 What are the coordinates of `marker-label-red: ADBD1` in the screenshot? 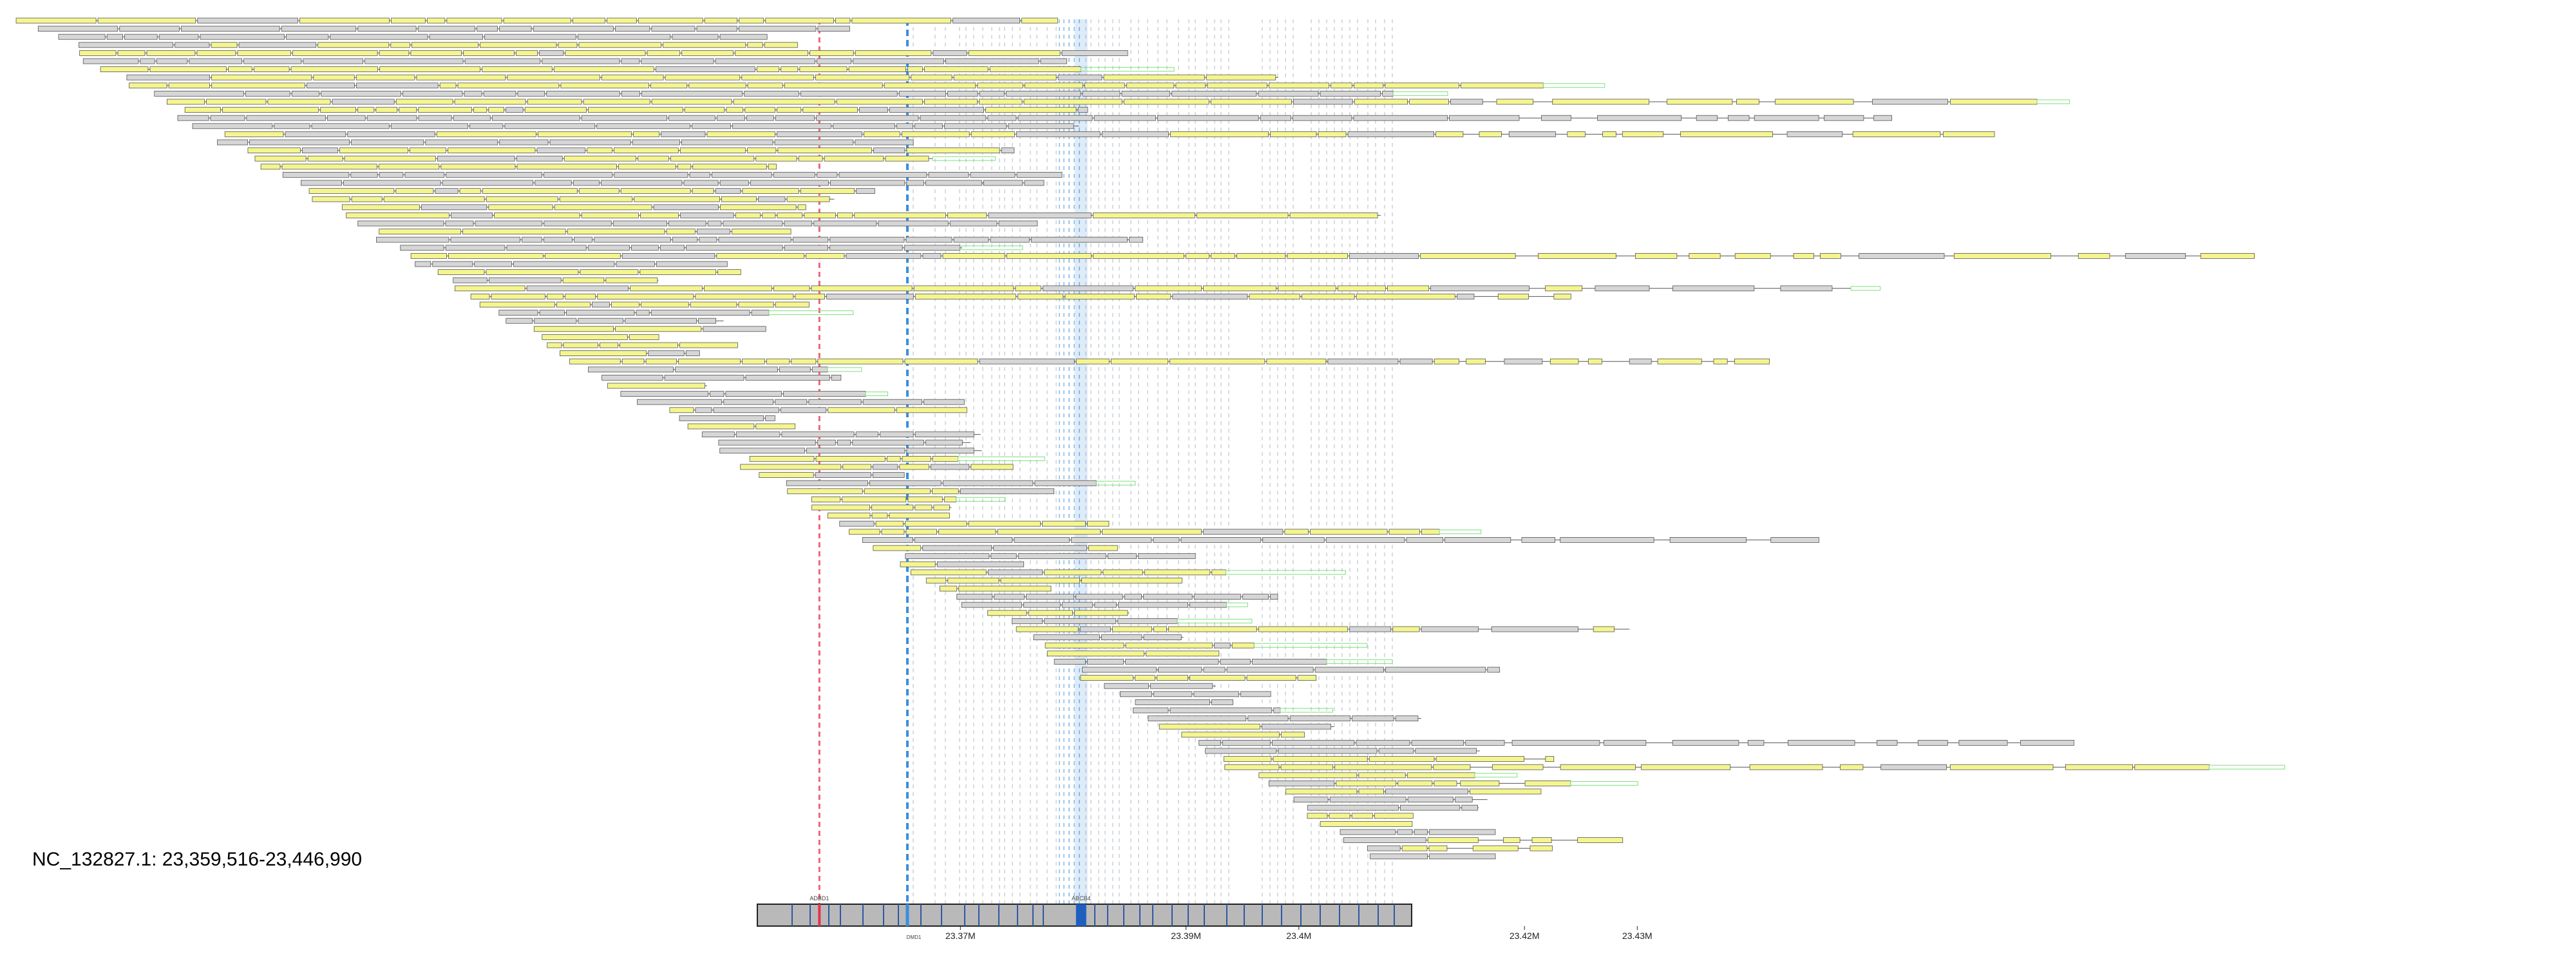 It's located at (819, 899).